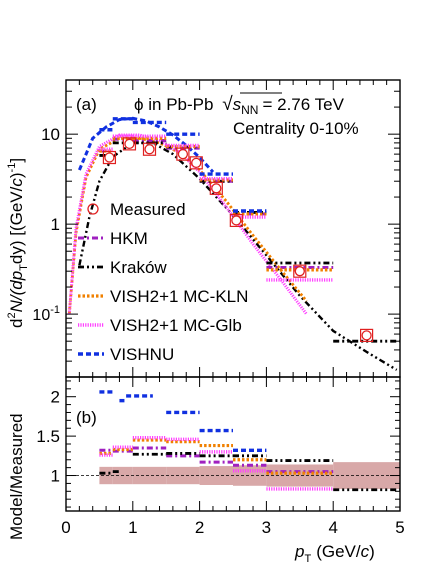 Image resolution: width=439 pixels, height=568 pixels. I want to click on y-tick-label-spectrum: 10, so click(50, 134).